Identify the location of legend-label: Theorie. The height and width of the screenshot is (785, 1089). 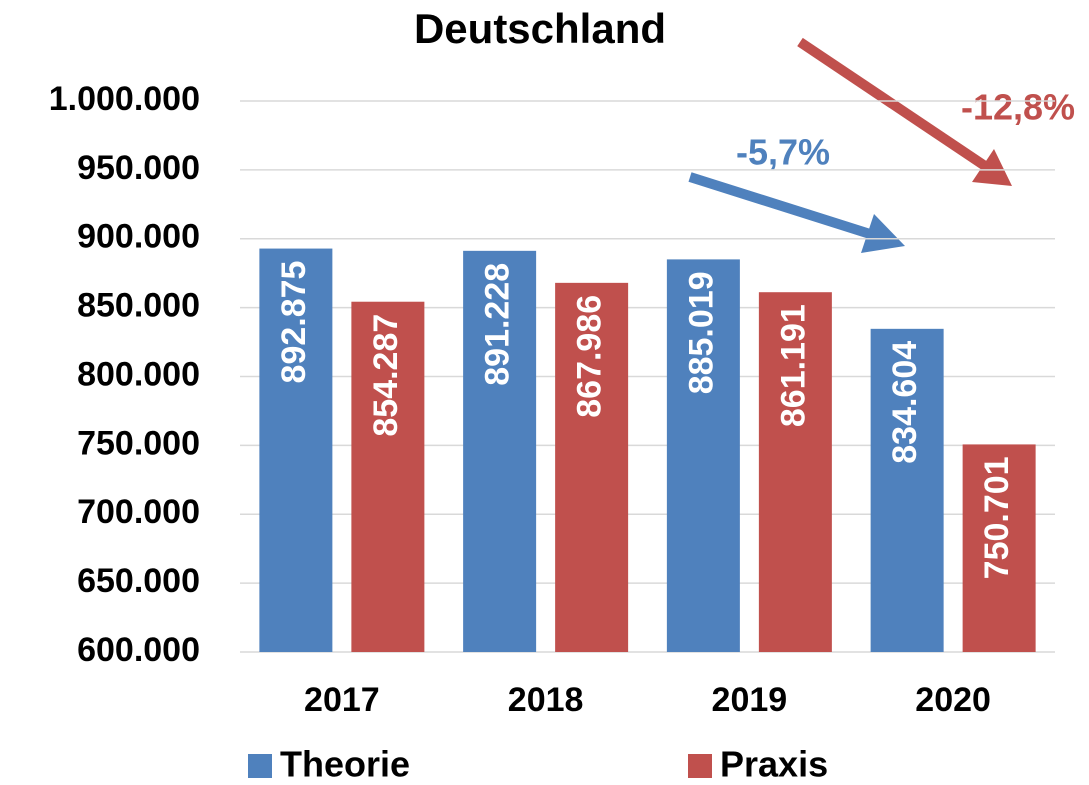
(345, 764).